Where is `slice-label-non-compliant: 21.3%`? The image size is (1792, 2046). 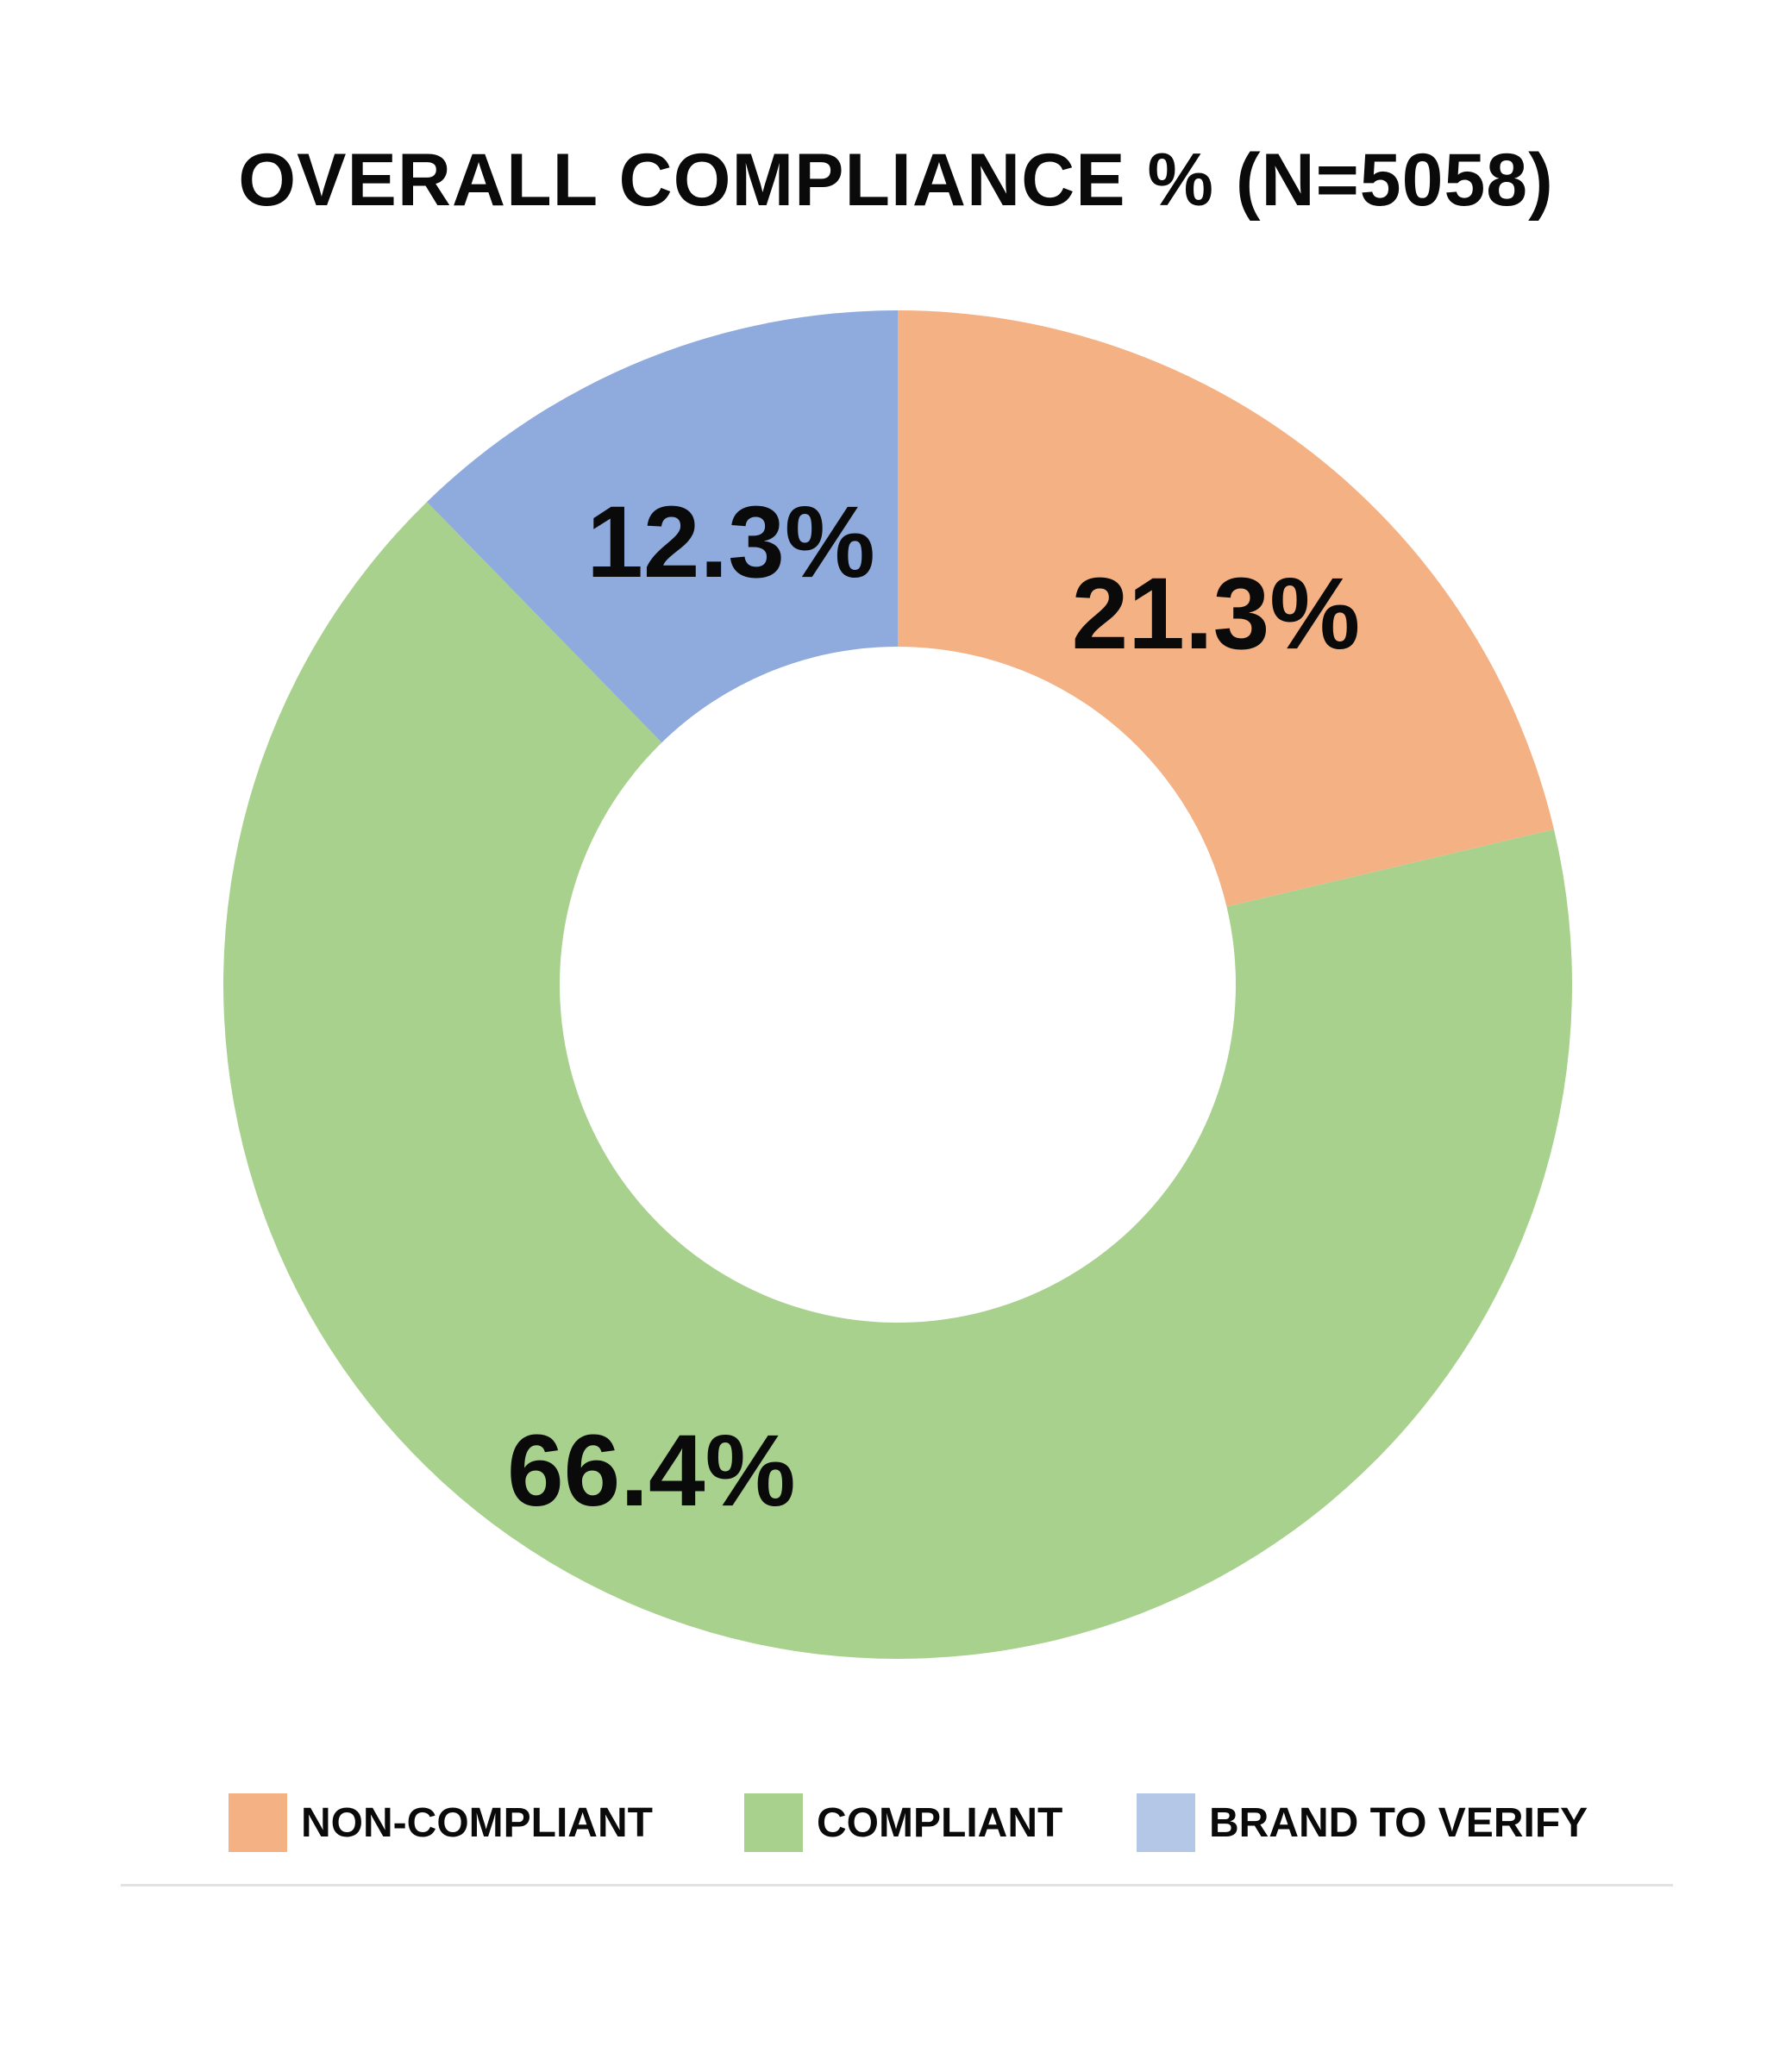 slice-label-non-compliant: 21.3% is located at coordinates (1216, 614).